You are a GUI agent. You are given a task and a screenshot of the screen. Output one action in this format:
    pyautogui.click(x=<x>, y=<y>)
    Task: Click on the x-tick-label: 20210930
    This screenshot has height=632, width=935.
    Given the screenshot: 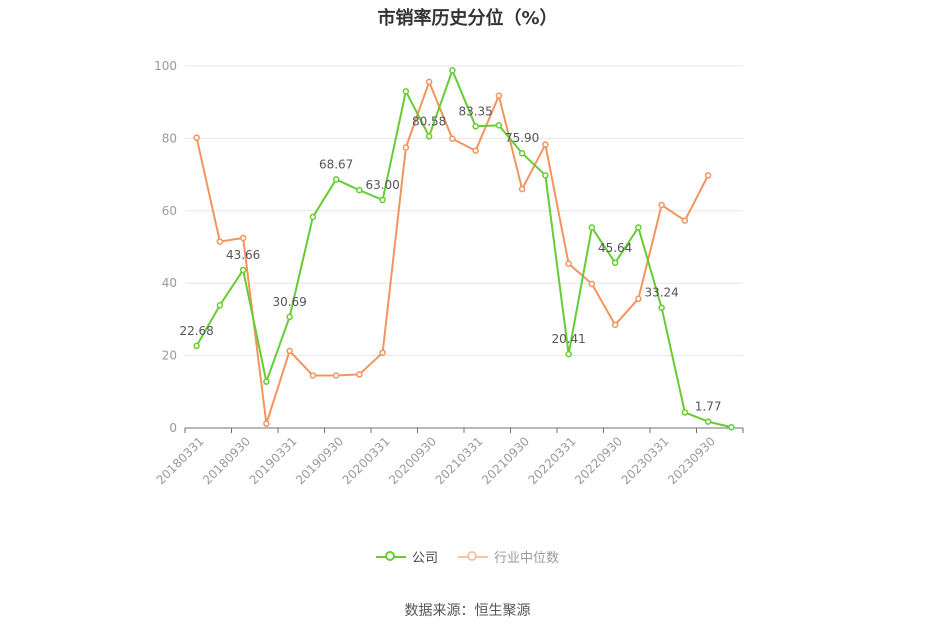 What is the action you would take?
    pyautogui.click(x=505, y=460)
    